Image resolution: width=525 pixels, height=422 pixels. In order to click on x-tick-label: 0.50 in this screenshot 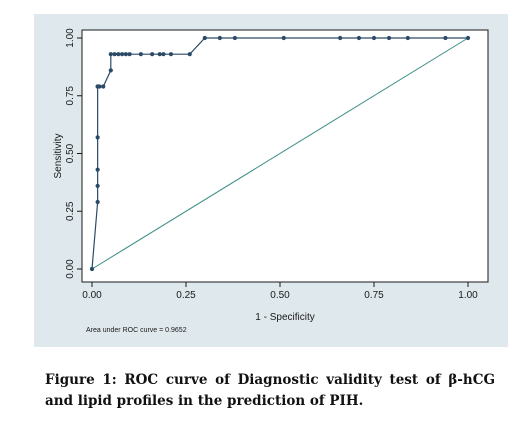, I will do `click(280, 295)`.